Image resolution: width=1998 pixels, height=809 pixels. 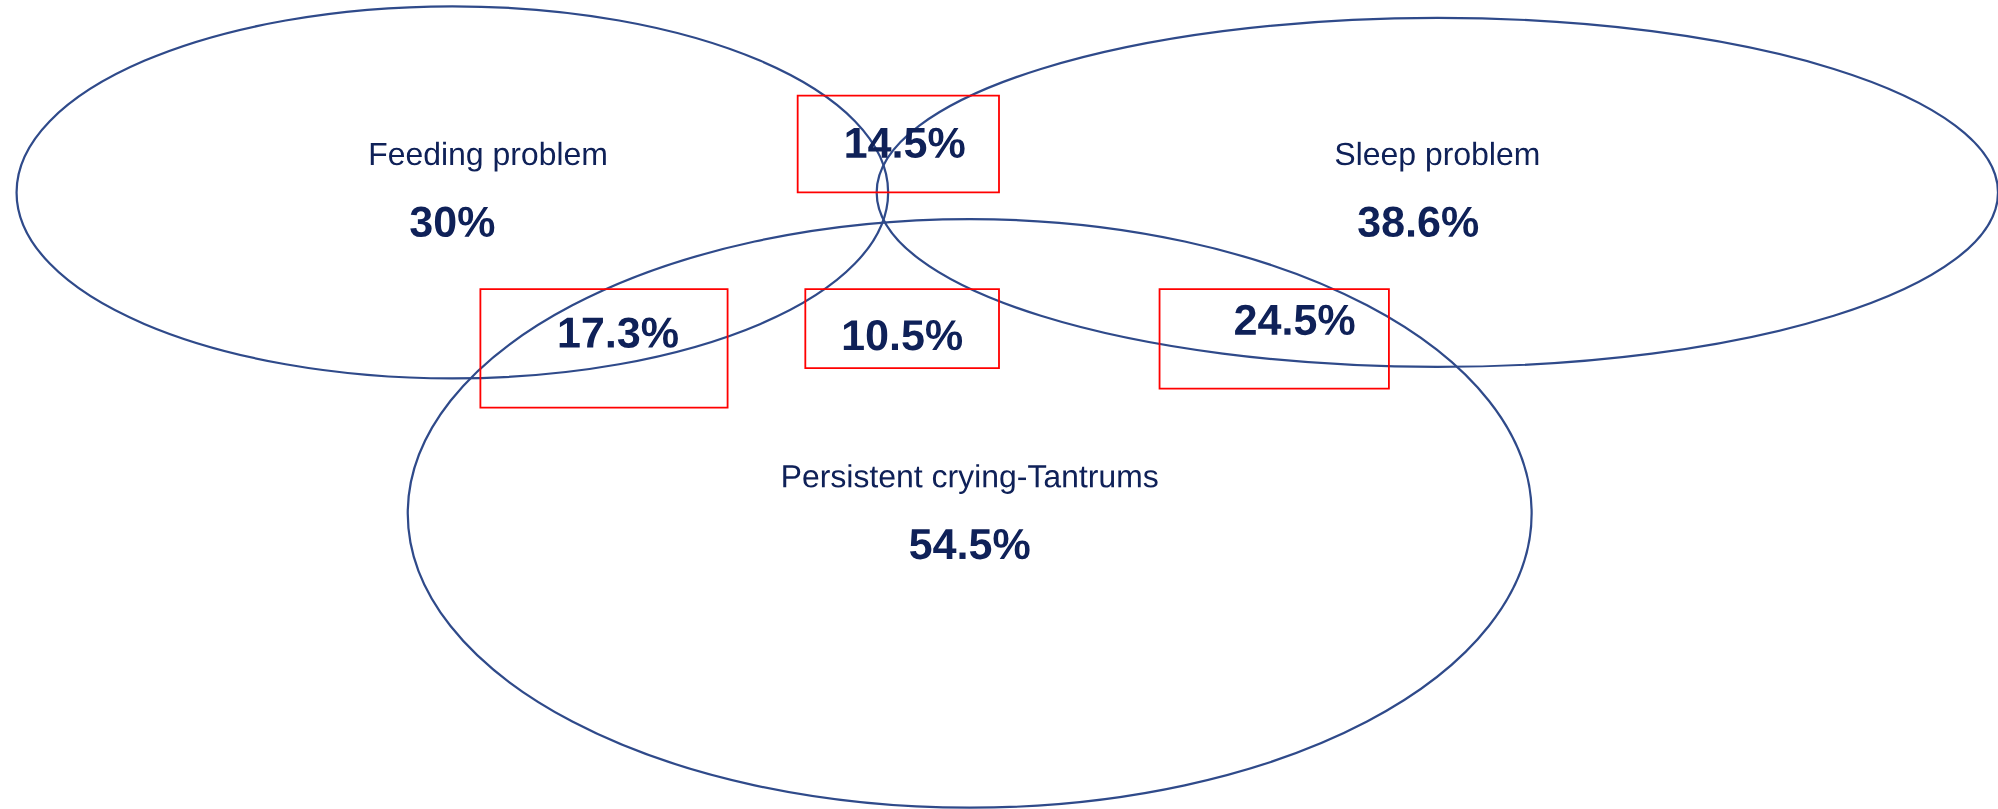 What do you see at coordinates (969, 544) in the screenshot?
I see `data-label: 54.5%` at bounding box center [969, 544].